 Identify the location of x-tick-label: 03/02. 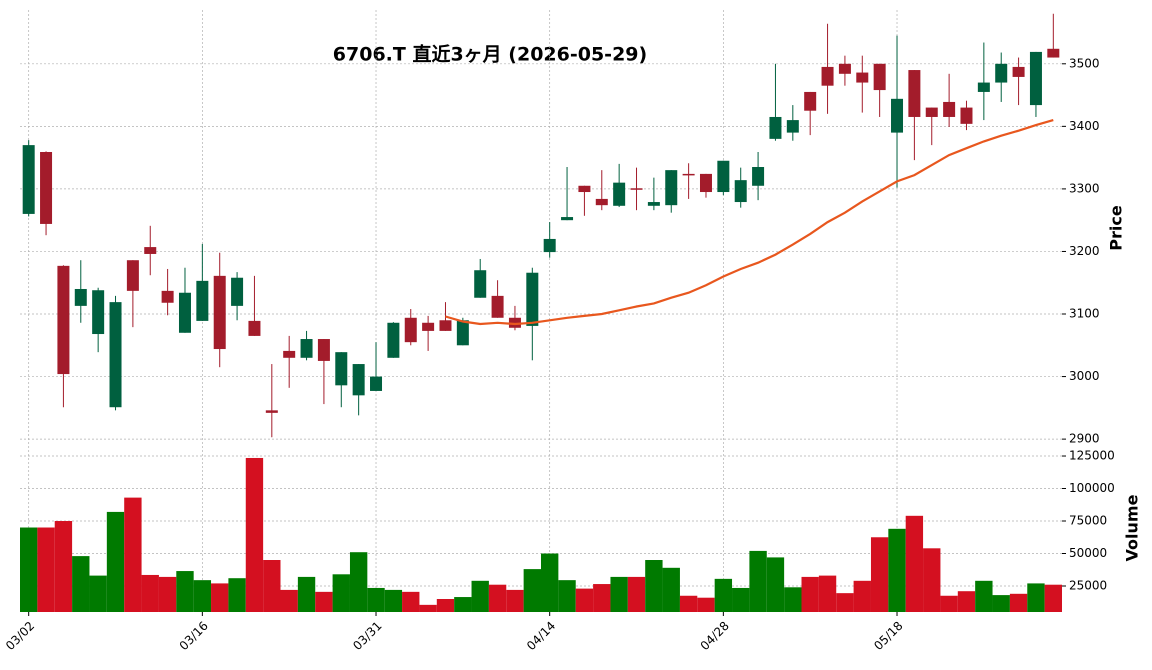
(20, 636).